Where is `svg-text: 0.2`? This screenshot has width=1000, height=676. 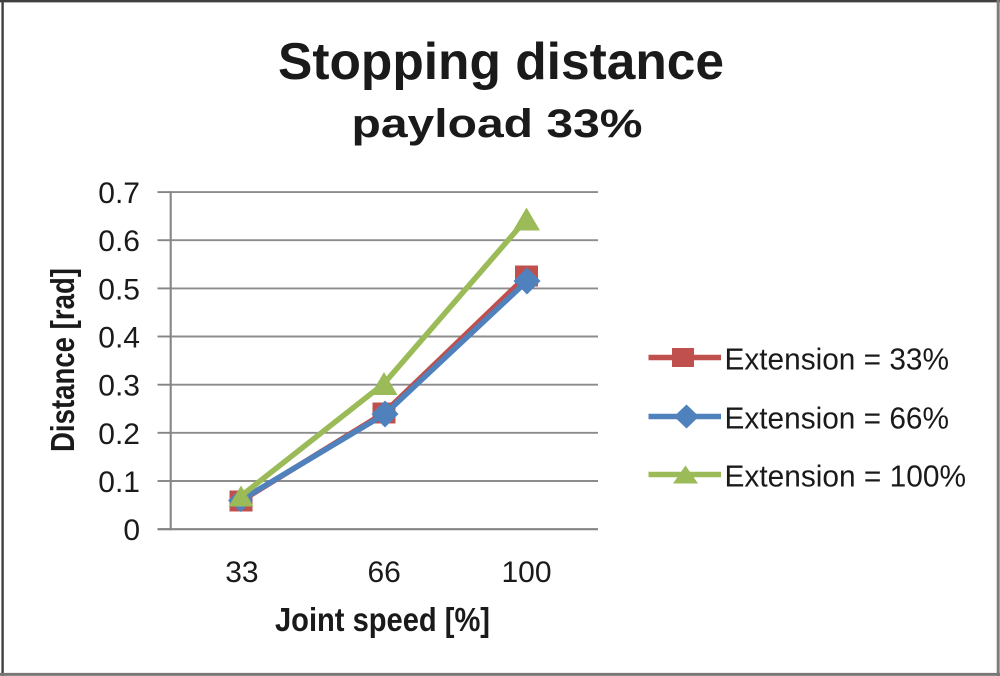
svg-text: 0.2 is located at coordinates (119, 434).